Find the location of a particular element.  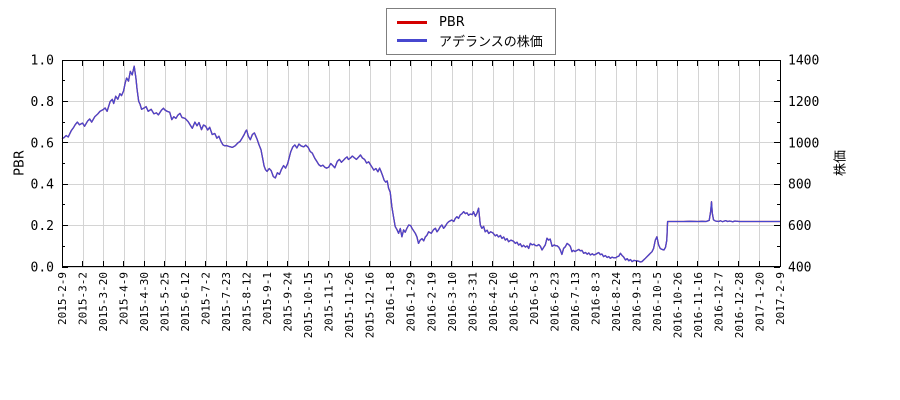

svg-text: 2016-8-24 is located at coordinates (616, 302).